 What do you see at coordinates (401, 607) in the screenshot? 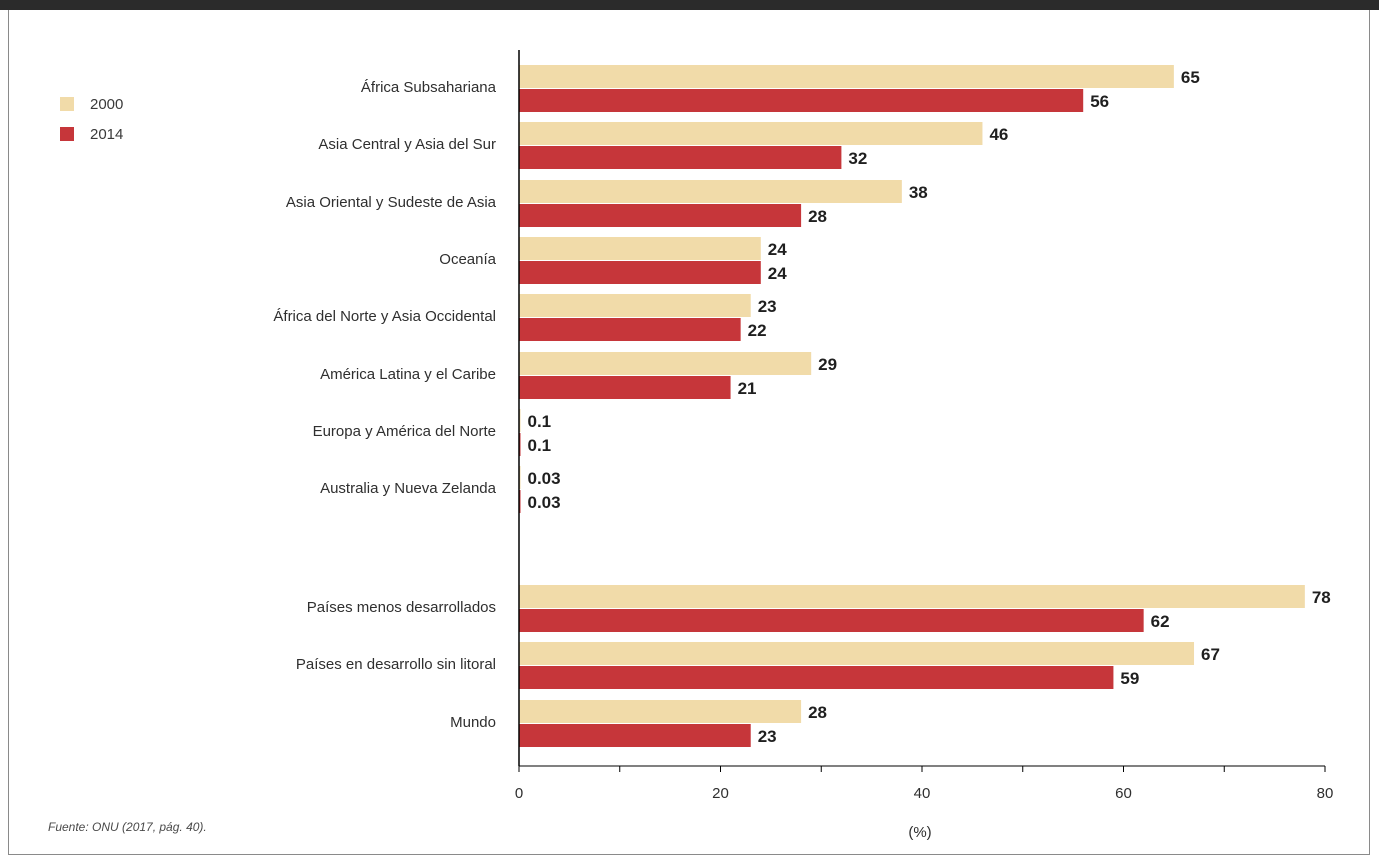
I see `category-label: Países menos desarrollados` at bounding box center [401, 607].